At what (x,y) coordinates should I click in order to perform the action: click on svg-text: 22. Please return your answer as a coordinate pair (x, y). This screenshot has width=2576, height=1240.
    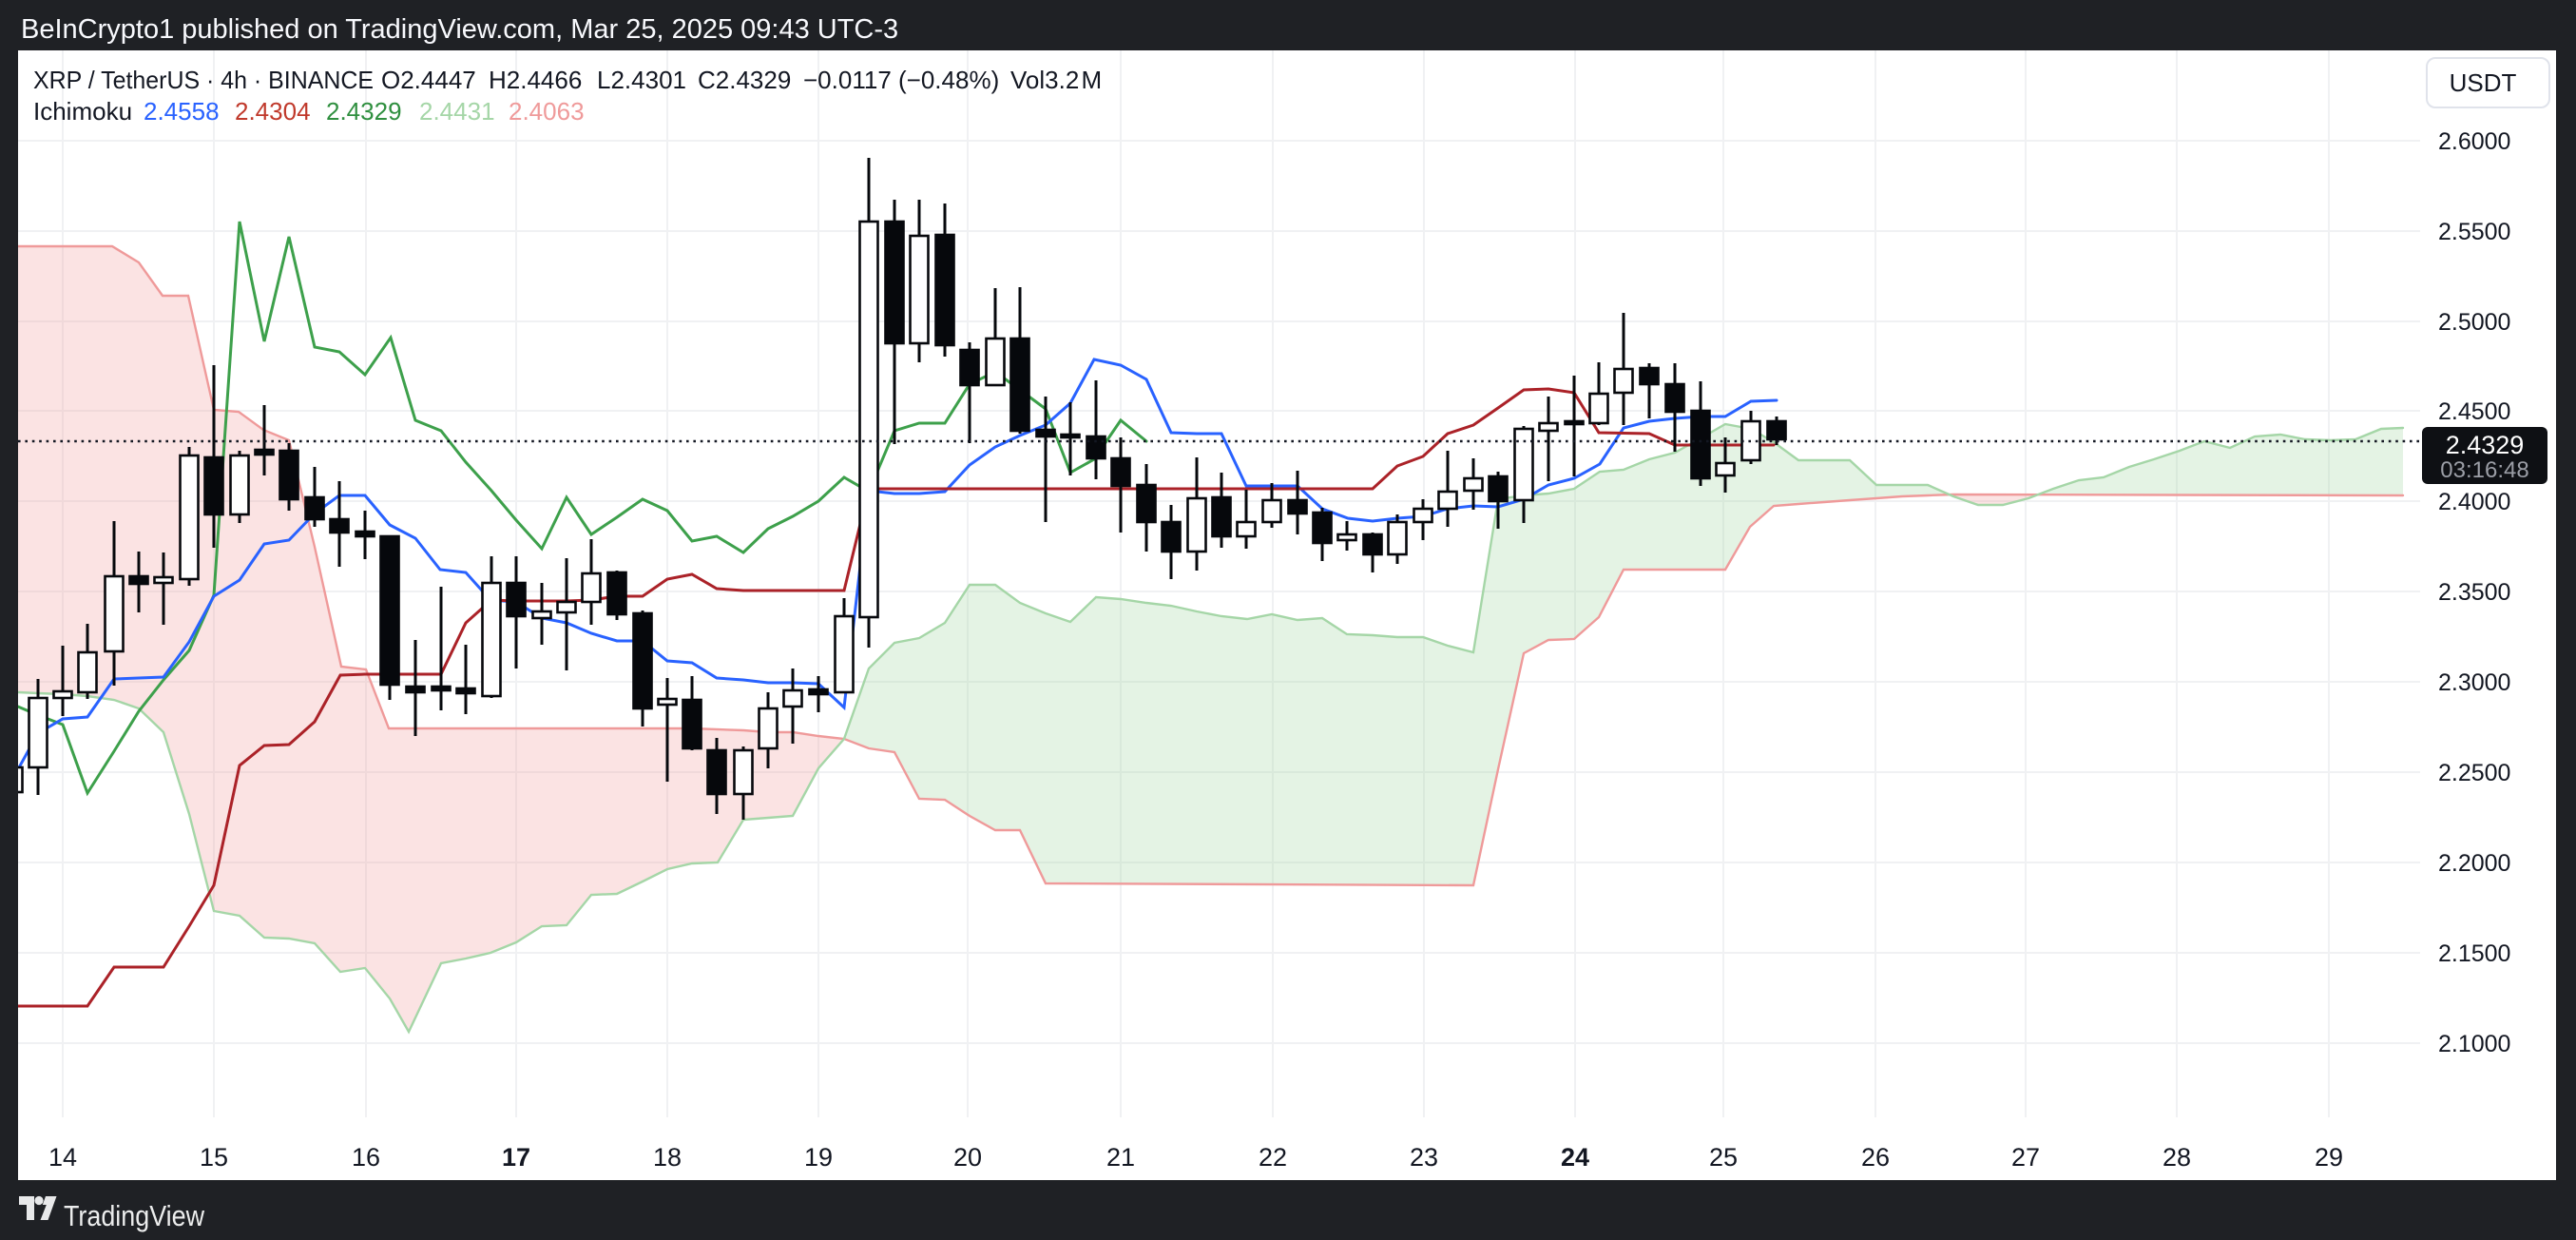
    Looking at the image, I should click on (1273, 1157).